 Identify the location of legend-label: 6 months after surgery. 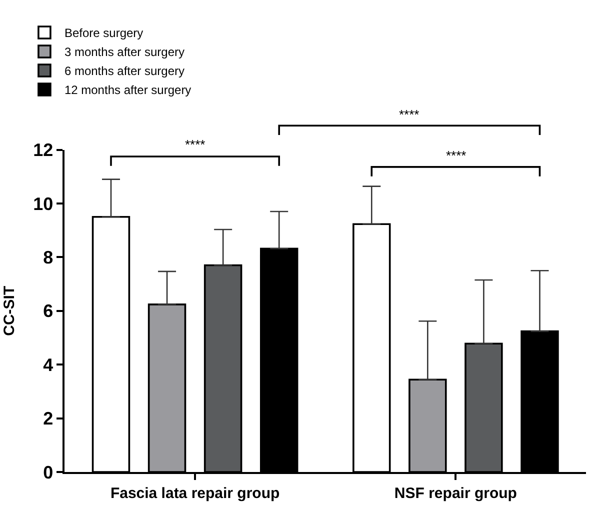
(124, 71).